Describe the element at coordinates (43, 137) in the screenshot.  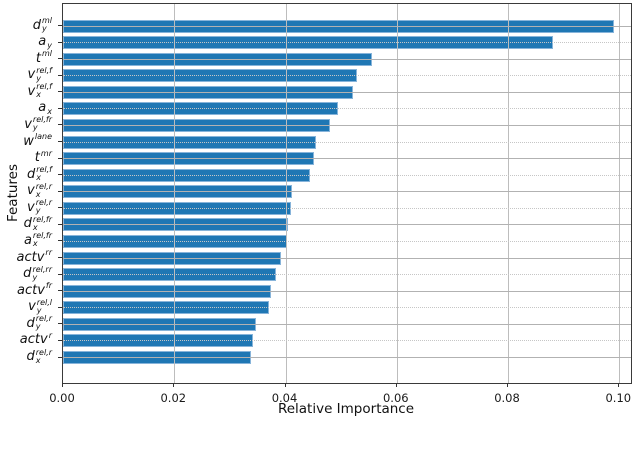
I see `feature-superscript: lane` at that location.